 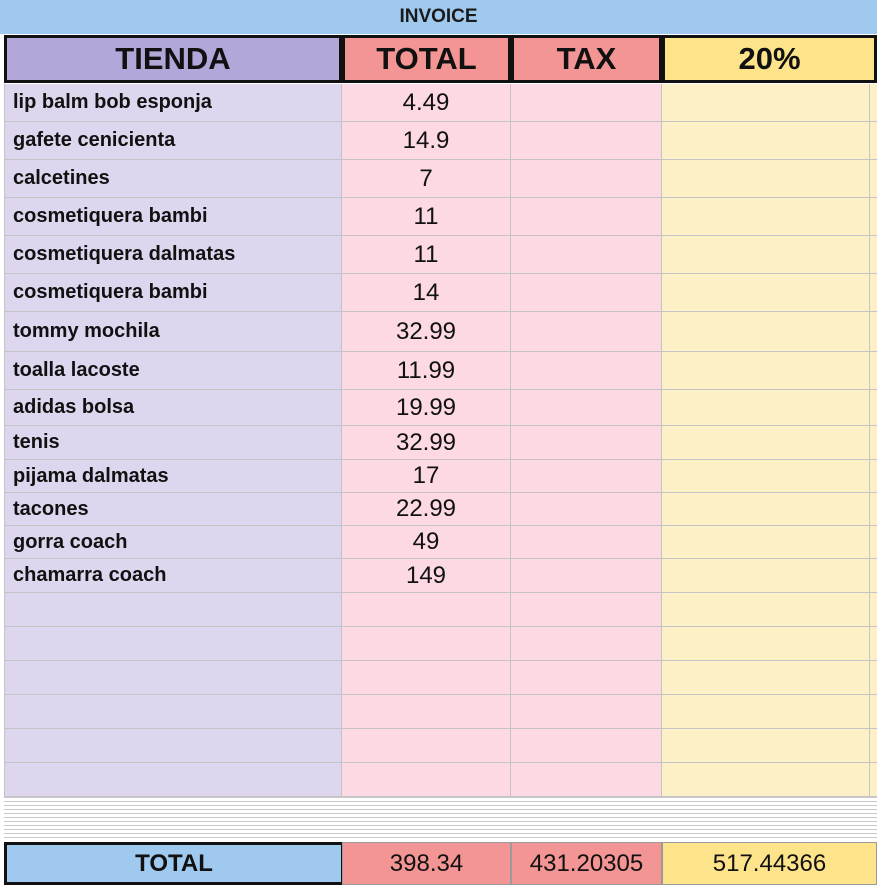 What do you see at coordinates (426, 408) in the screenshot?
I see `item-total-cell: 19.99` at bounding box center [426, 408].